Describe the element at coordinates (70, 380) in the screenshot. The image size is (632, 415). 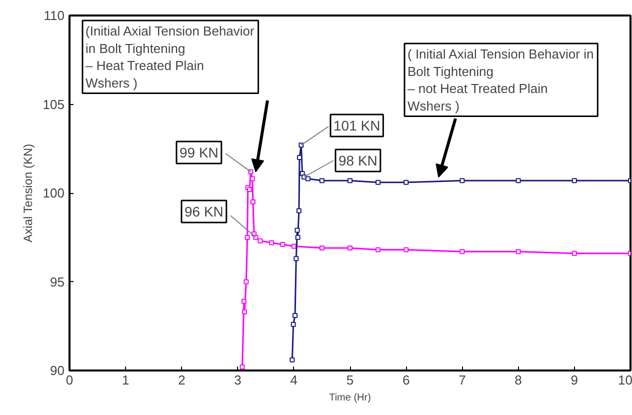
I see `x-tick-label: 0` at that location.